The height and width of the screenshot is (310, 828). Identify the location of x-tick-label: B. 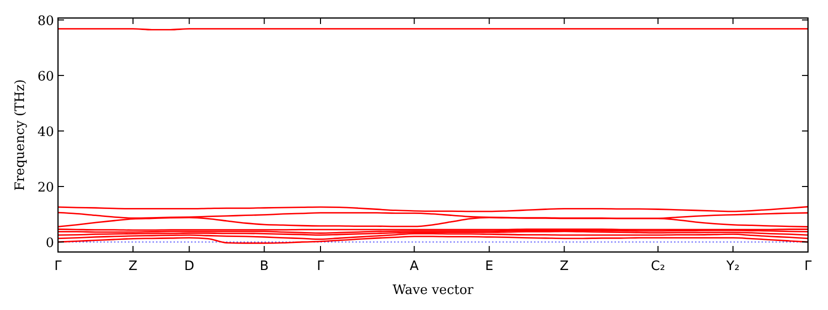
(264, 266).